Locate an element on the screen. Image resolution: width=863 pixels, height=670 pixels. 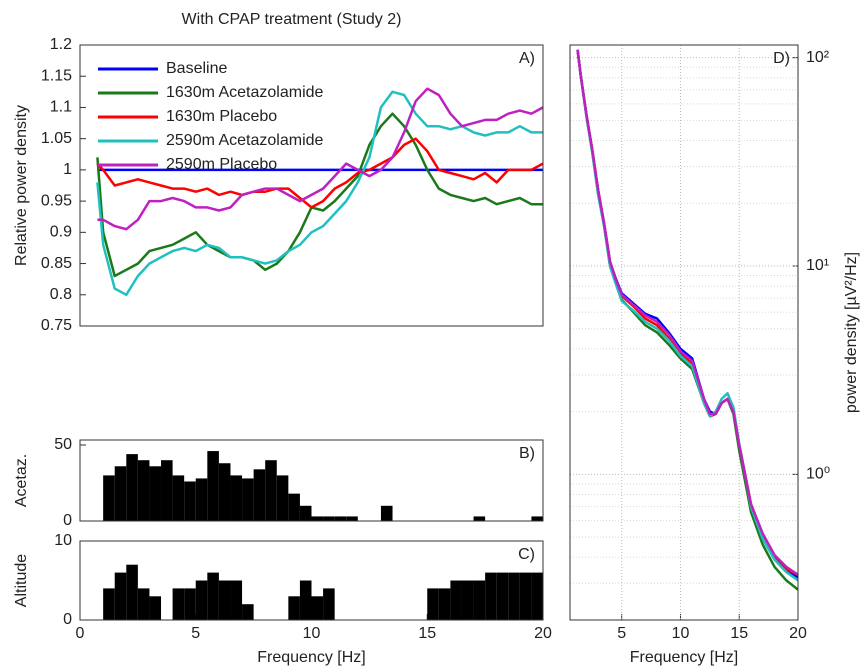
y-tick-label: 0.8 is located at coordinates (61, 294).